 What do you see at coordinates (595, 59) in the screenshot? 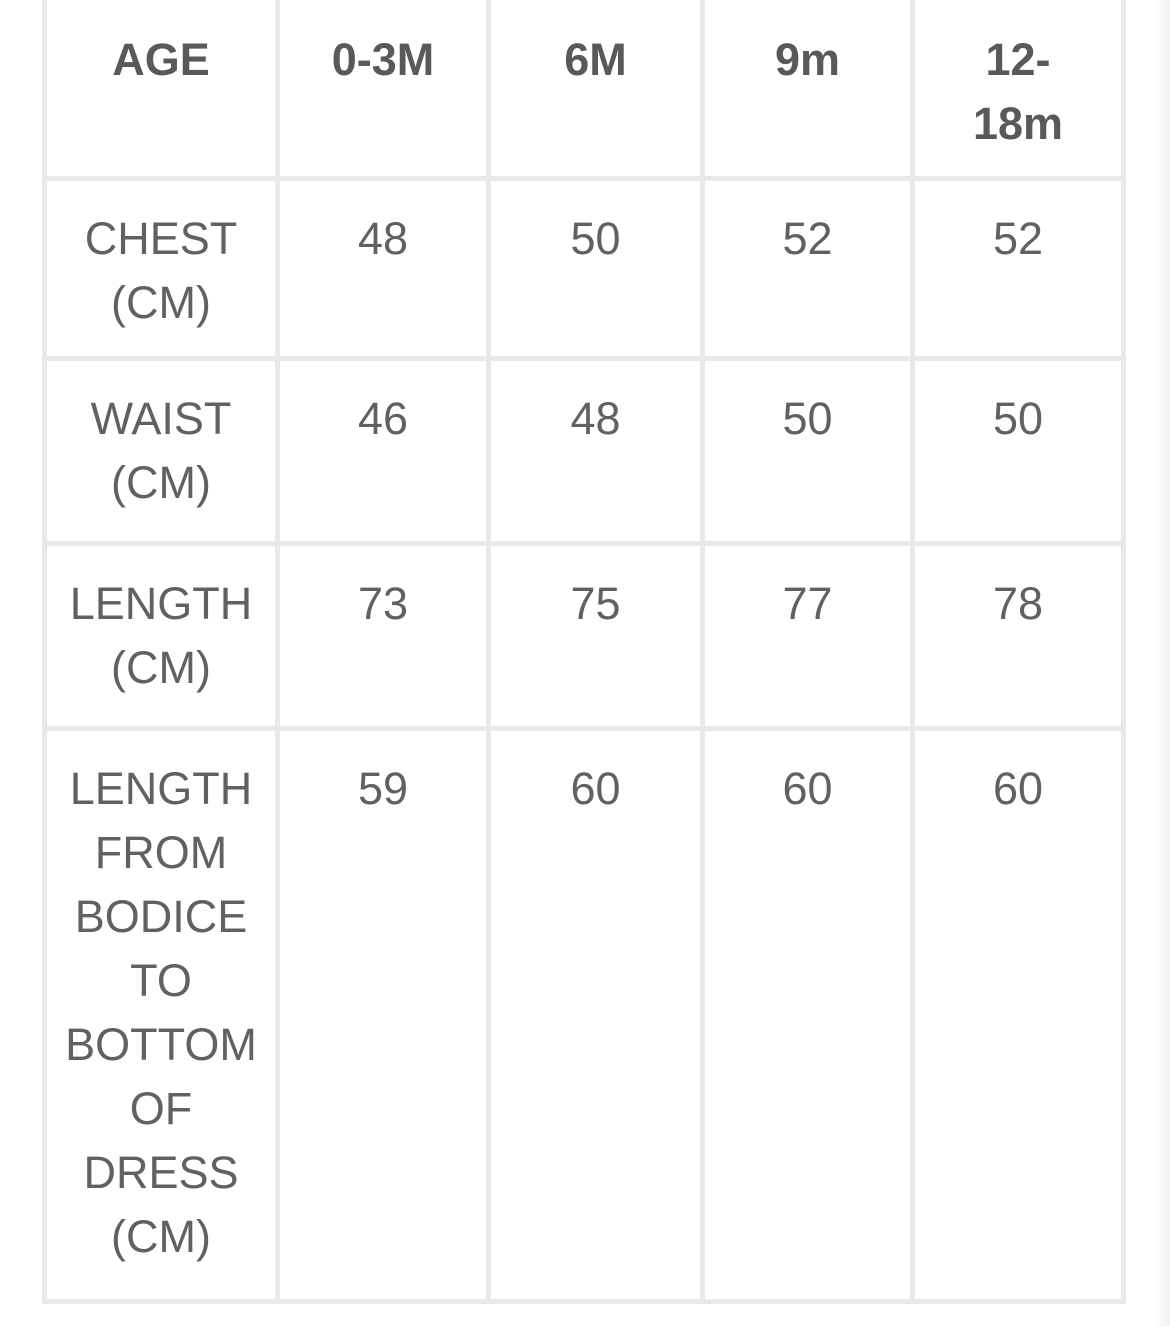
I see `column-header-6m-label: 6M` at bounding box center [595, 59].